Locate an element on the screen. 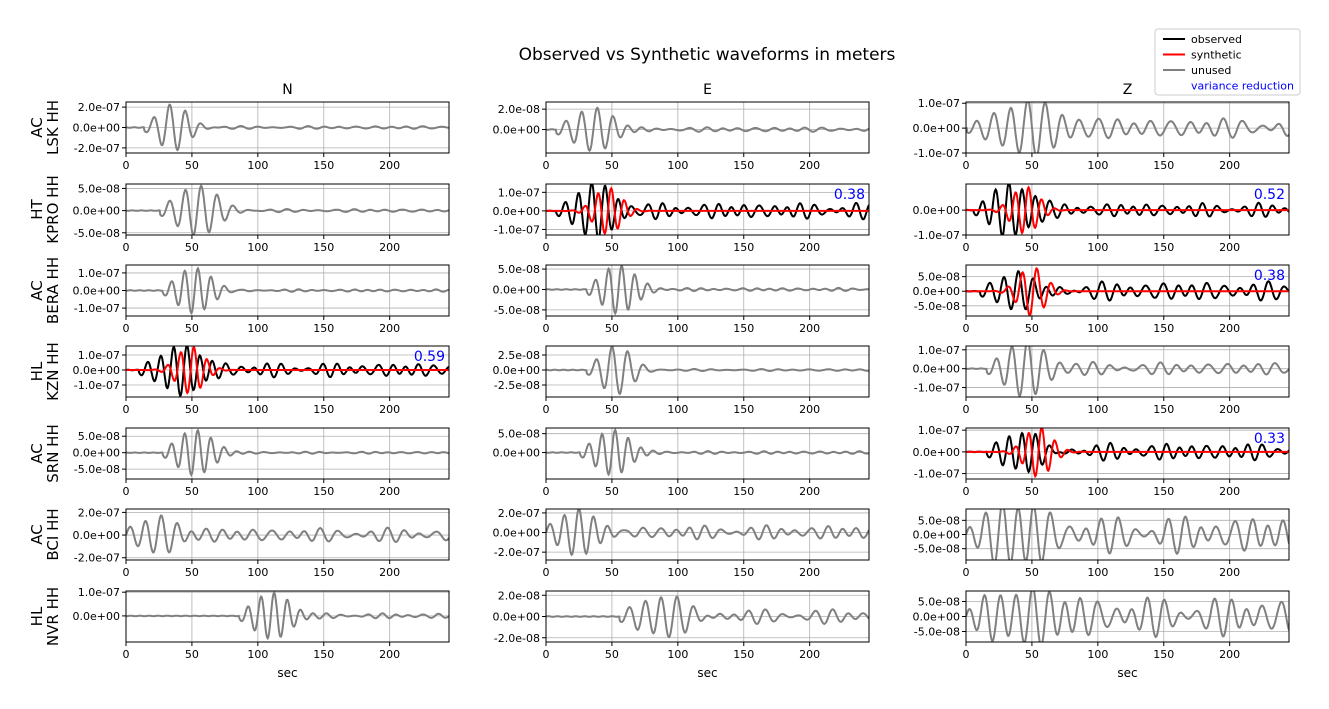 This screenshot has height=709, width=1329. panel-5-E: -2.0e-07 0.0e+00 2.0e-07 0 50 100 150 200 is located at coordinates (681, 543).